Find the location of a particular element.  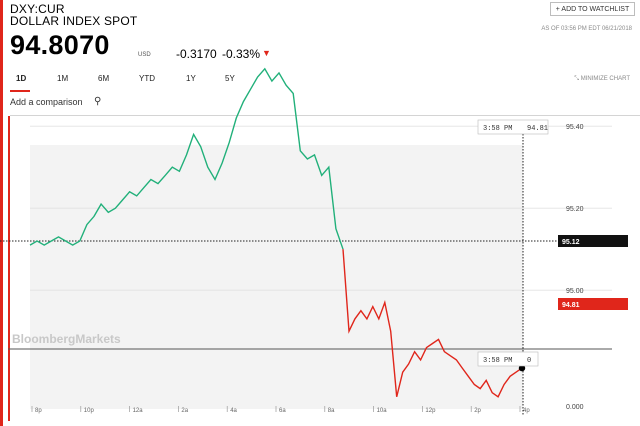

x-tick-label: 12a is located at coordinates (138, 411).